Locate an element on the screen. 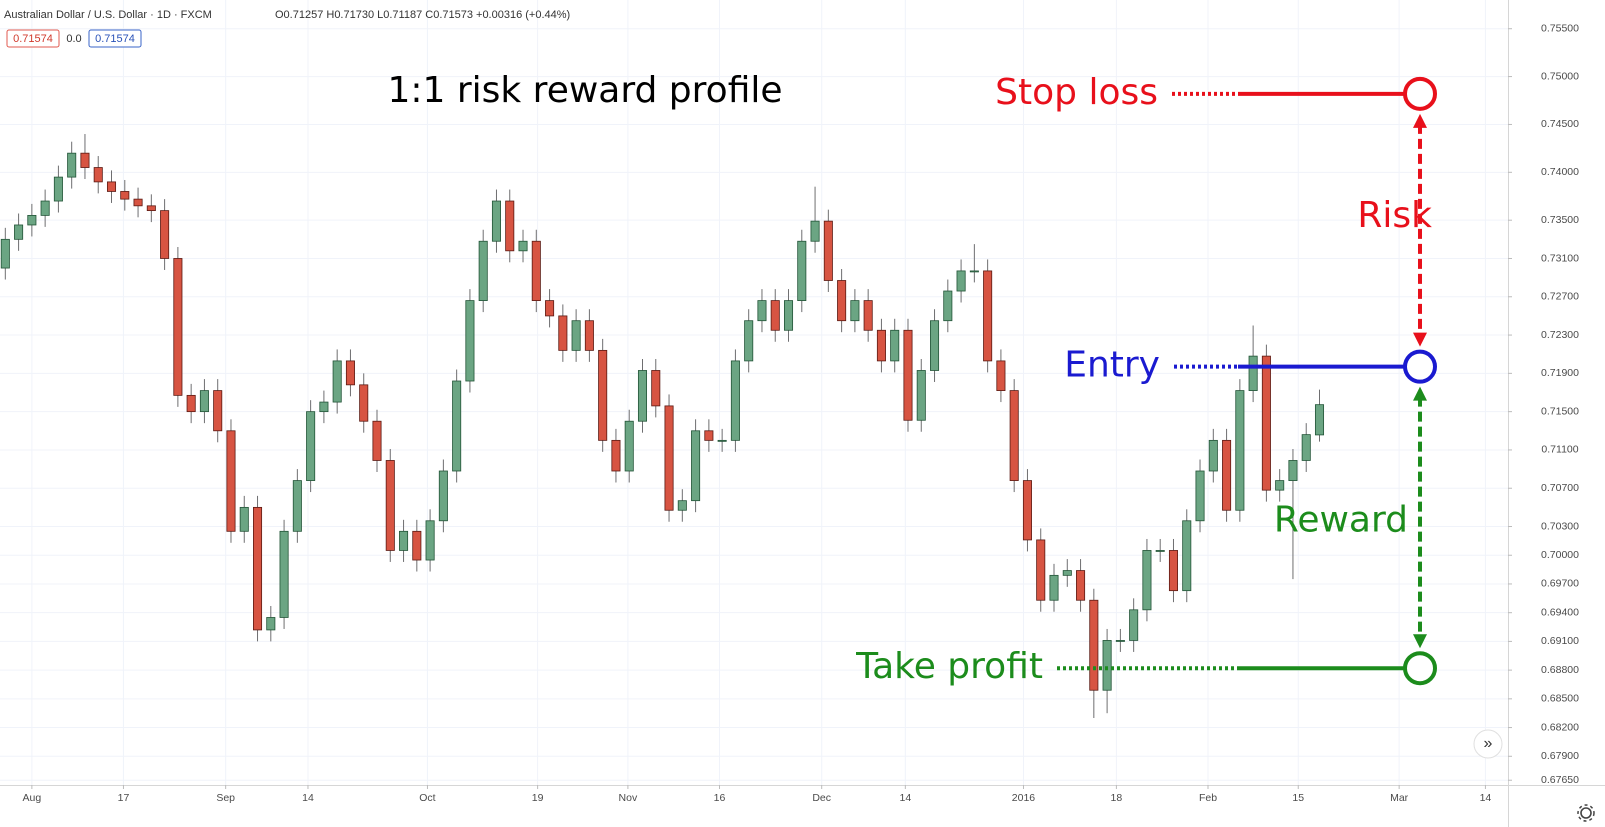  x-tick-label: Dec is located at coordinates (821, 798).